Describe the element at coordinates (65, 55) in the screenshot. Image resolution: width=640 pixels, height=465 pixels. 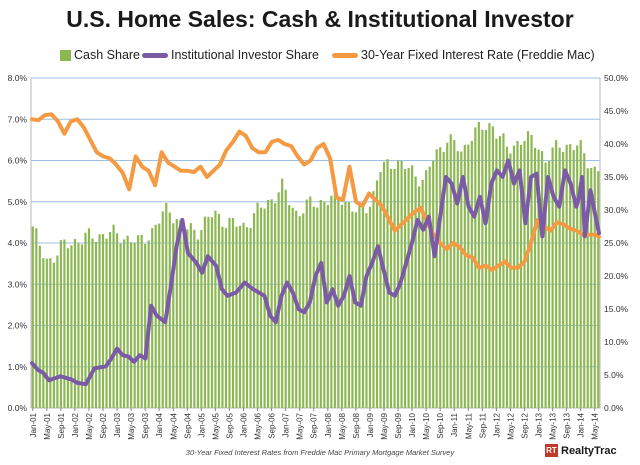
I see `cash-swatch` at that location.